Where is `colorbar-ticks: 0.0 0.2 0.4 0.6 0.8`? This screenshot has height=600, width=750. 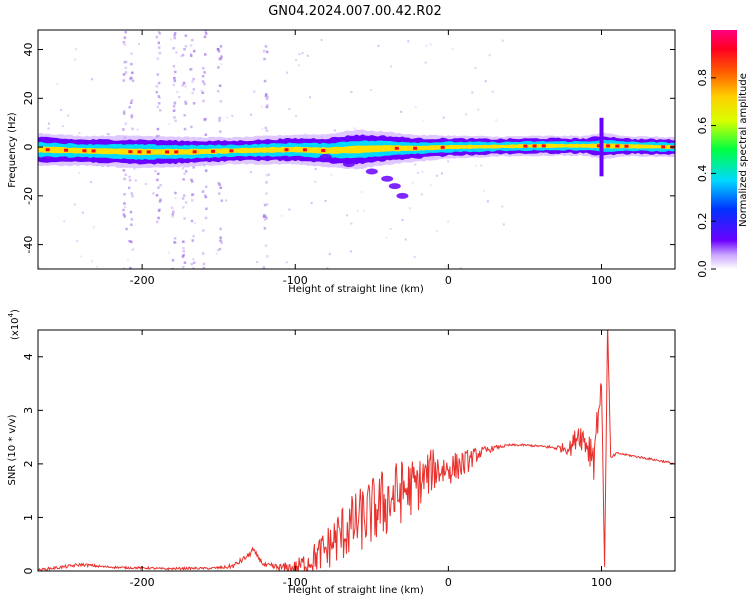
colorbar-ticks: 0.0 0.2 0.4 0.6 0.8 is located at coordinates (706, 173).